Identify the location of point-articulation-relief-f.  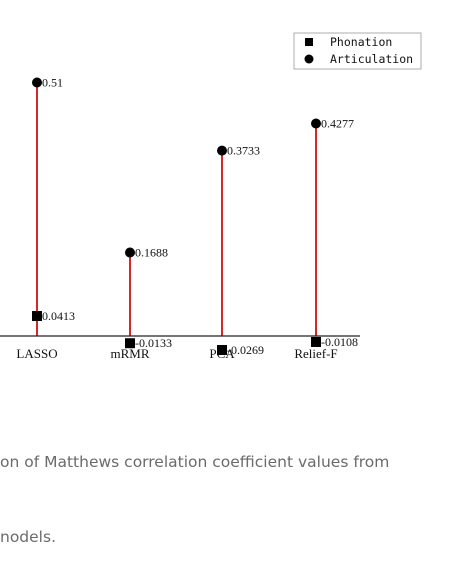
(316, 123).